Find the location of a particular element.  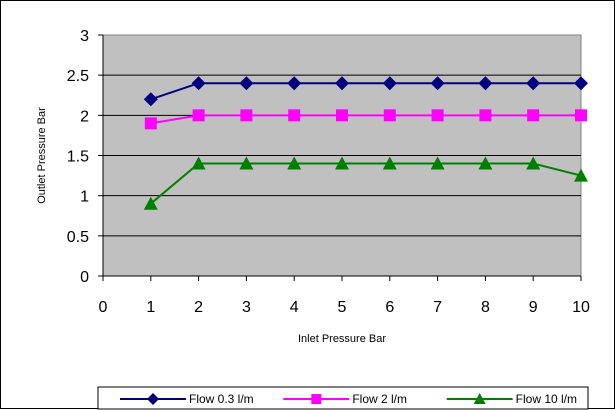

legend-marker-diamond is located at coordinates (153, 399).